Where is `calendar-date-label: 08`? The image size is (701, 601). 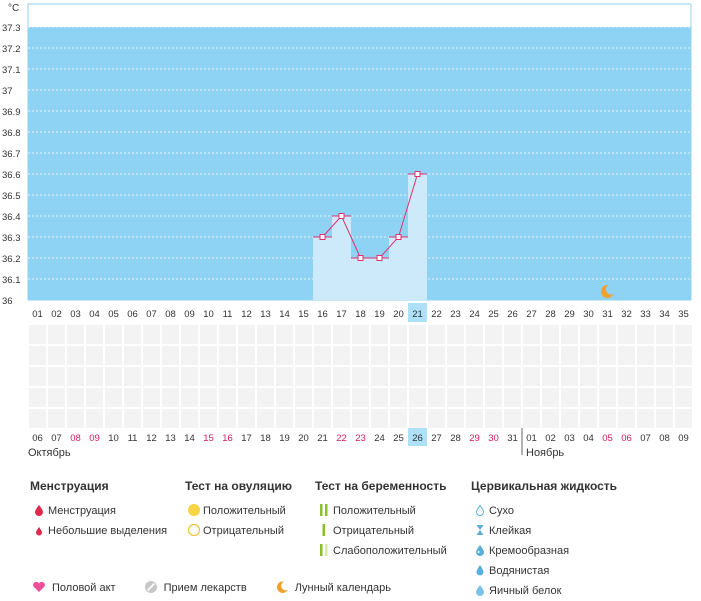
calendar-date-label: 08 is located at coordinates (664, 438).